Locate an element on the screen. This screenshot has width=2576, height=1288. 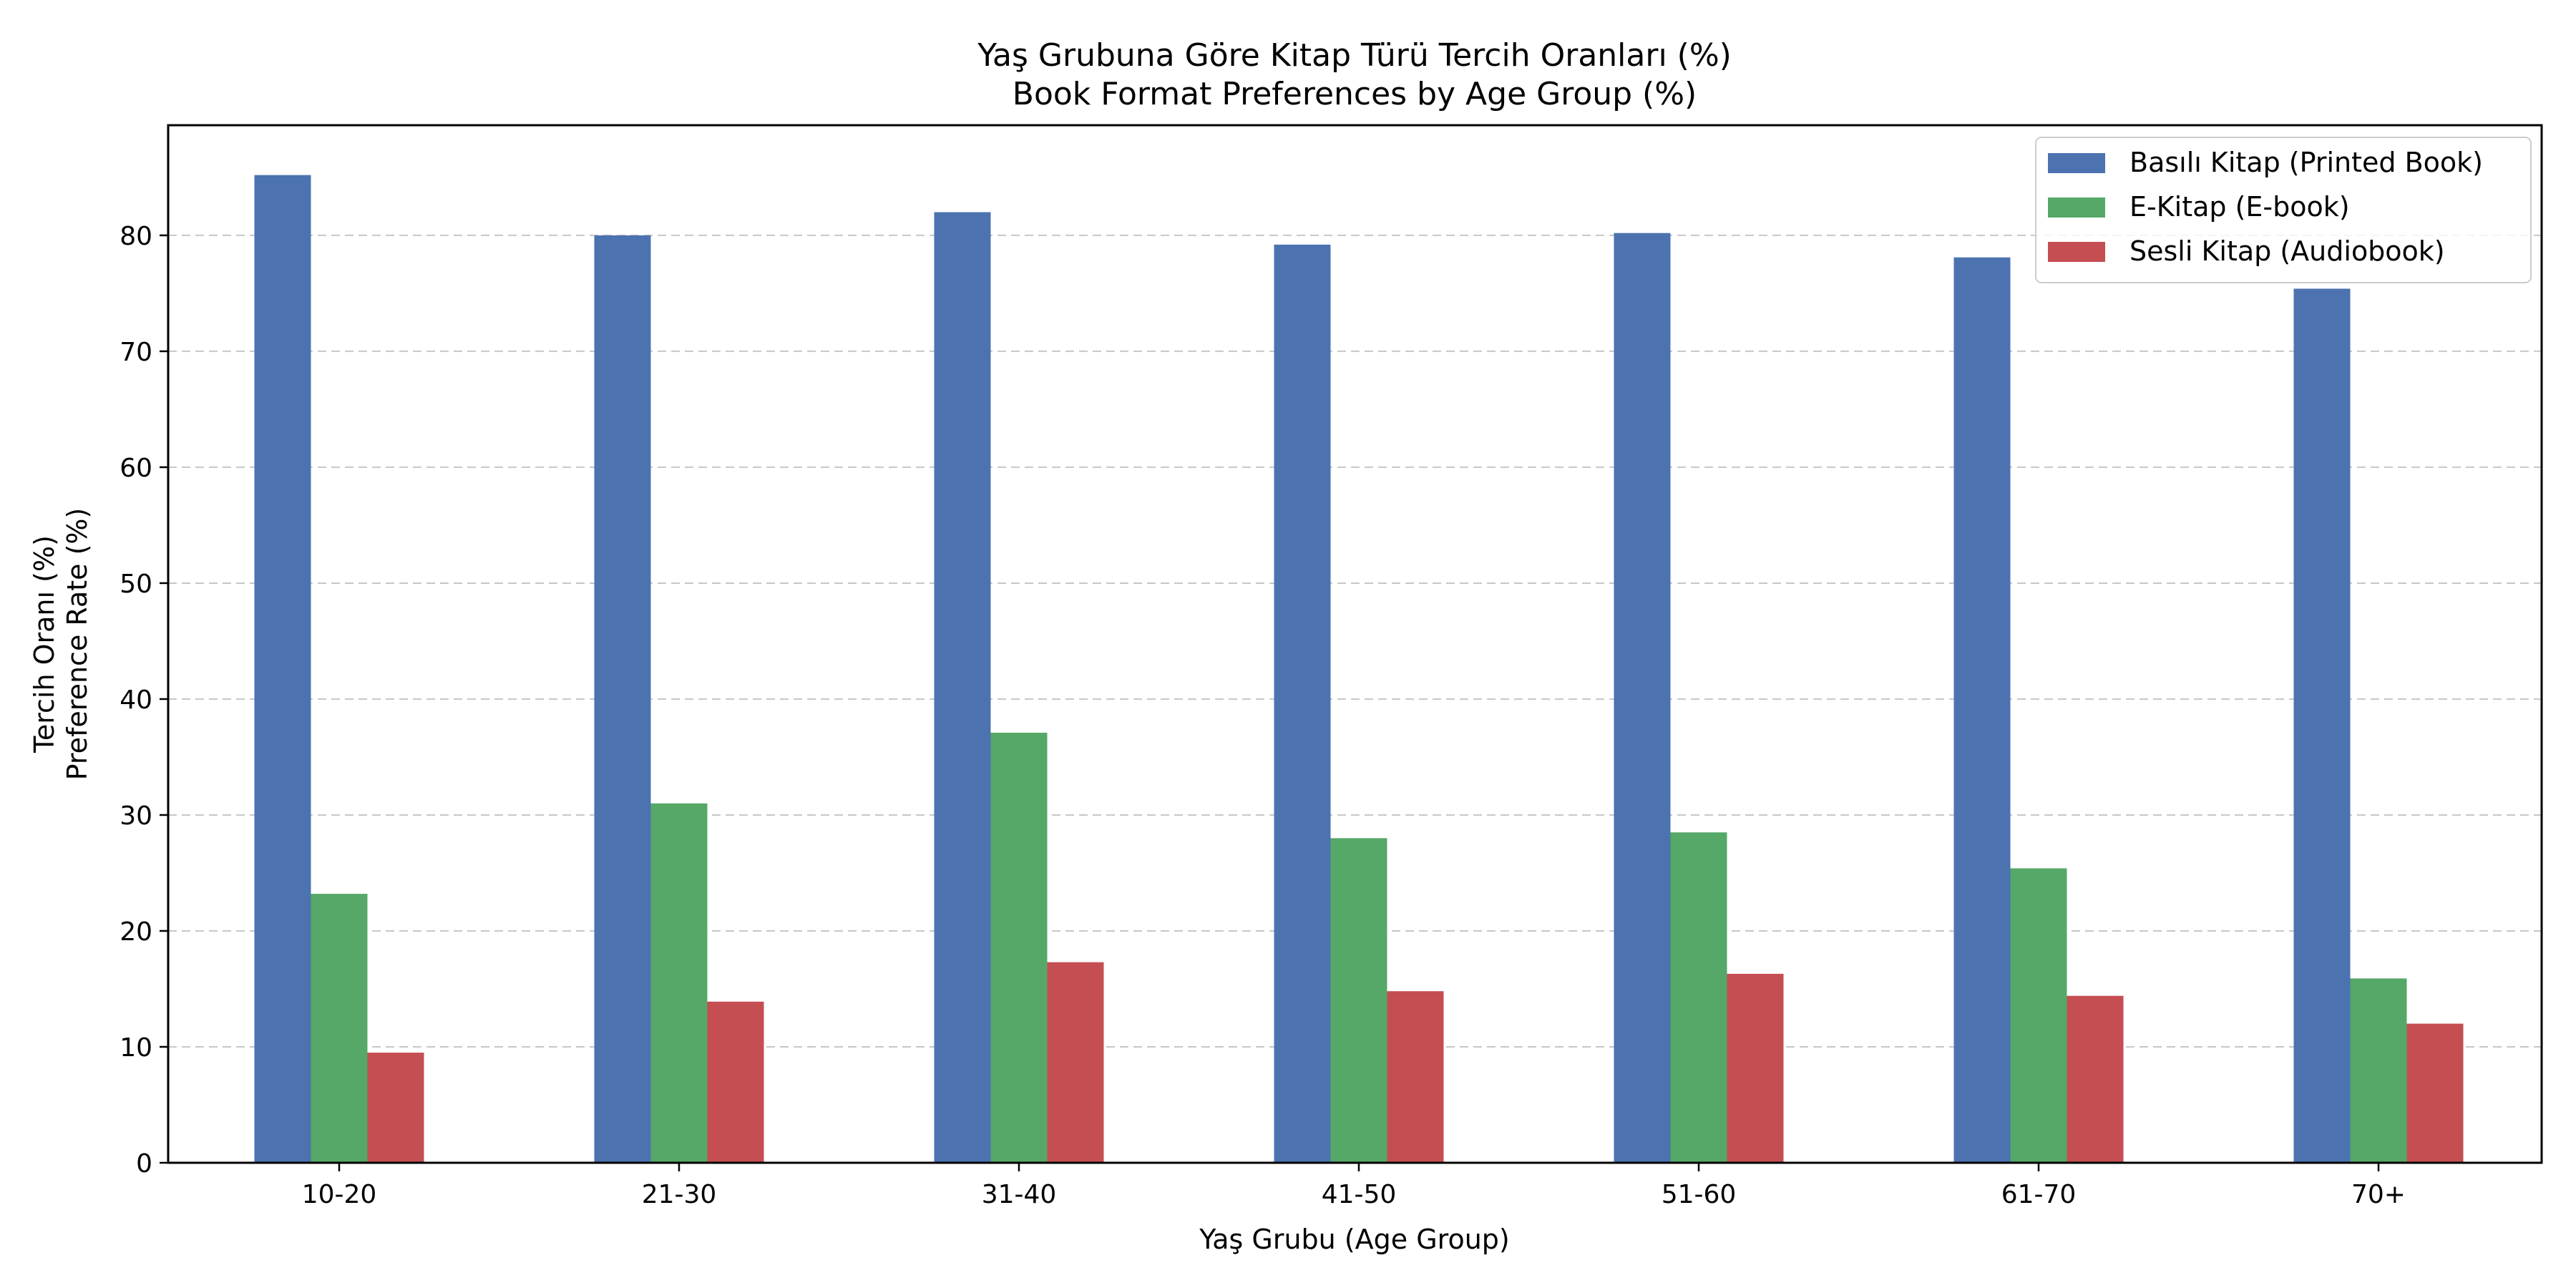
x-tick-label: 61-70 is located at coordinates (2039, 1194).